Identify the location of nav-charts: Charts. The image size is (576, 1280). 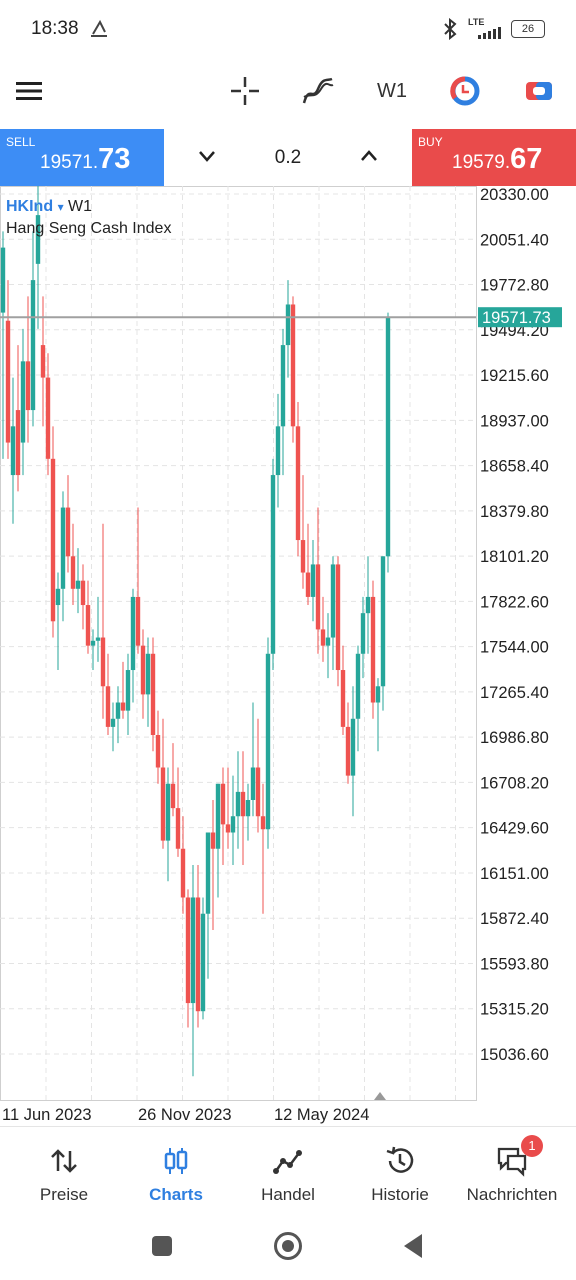
(176, 1172).